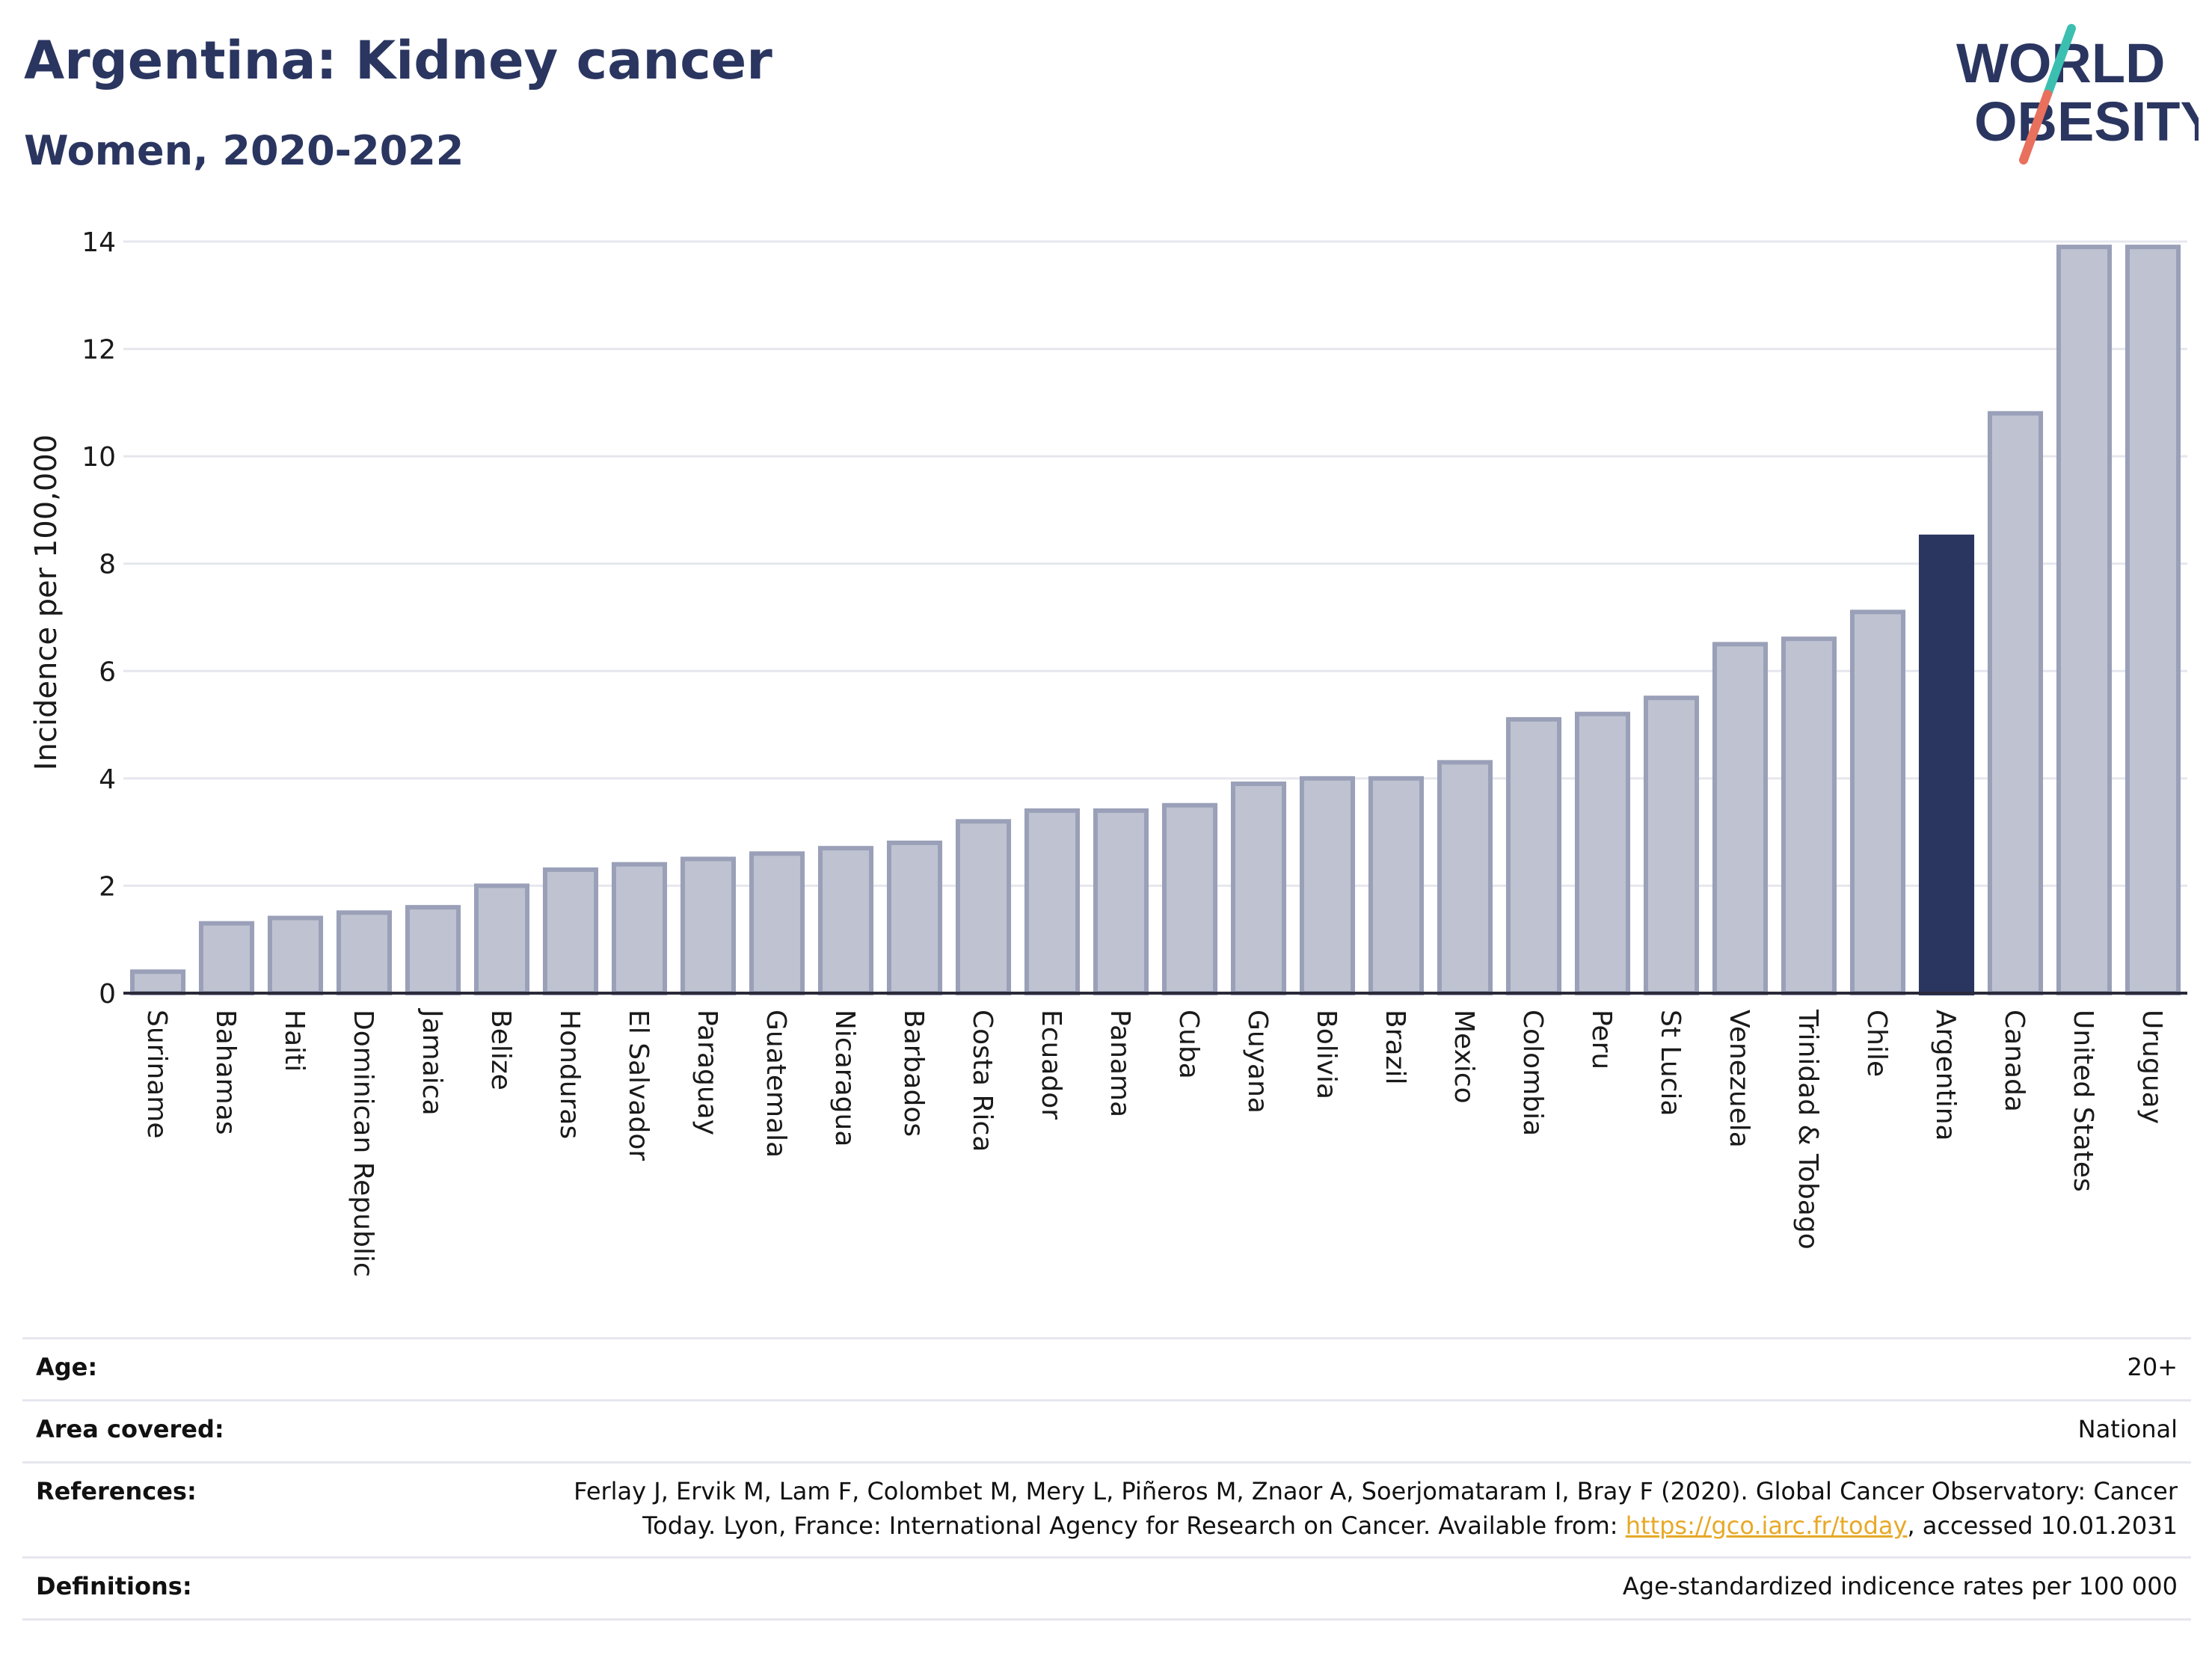  Describe the element at coordinates (844, 1078) in the screenshot. I see `x-tick-label: Nicaragua` at that location.